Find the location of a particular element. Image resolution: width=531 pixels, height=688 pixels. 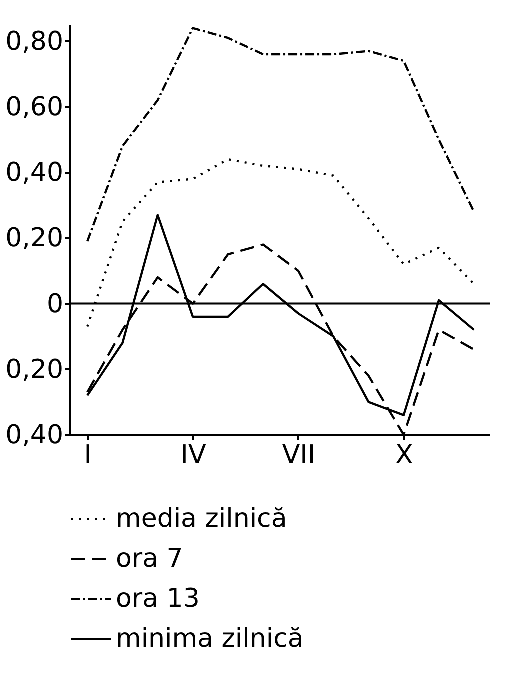

x-tick-label: IV is located at coordinates (193, 455).